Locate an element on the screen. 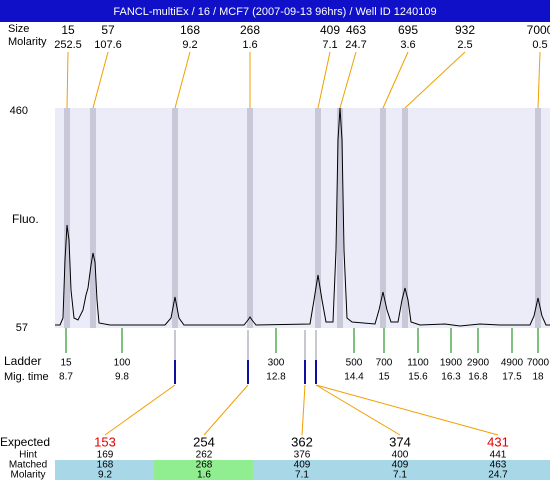  expected: 362 is located at coordinates (302, 441).